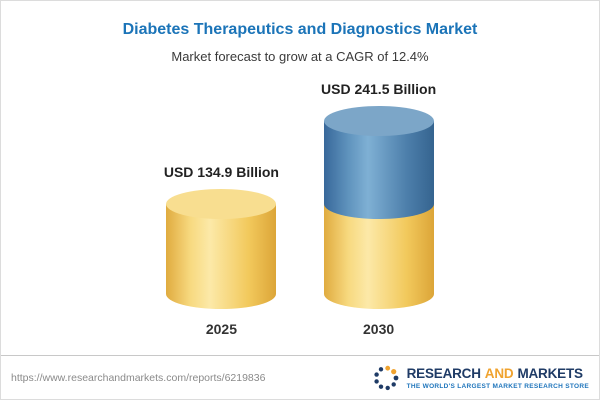 The height and width of the screenshot is (400, 600). I want to click on logo-wordmark: RESEARCH AND MARKETS, so click(498, 373).